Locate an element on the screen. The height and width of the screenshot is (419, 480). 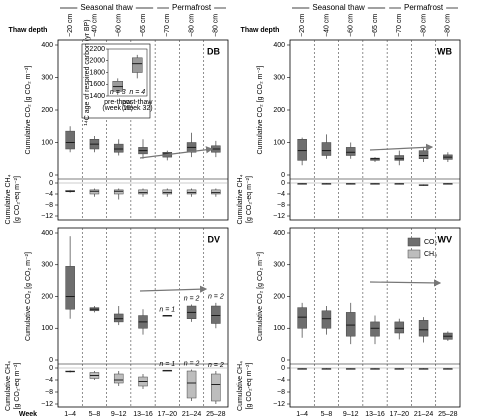
x-tick-label: 1–4 is located at coordinates (70, 414).